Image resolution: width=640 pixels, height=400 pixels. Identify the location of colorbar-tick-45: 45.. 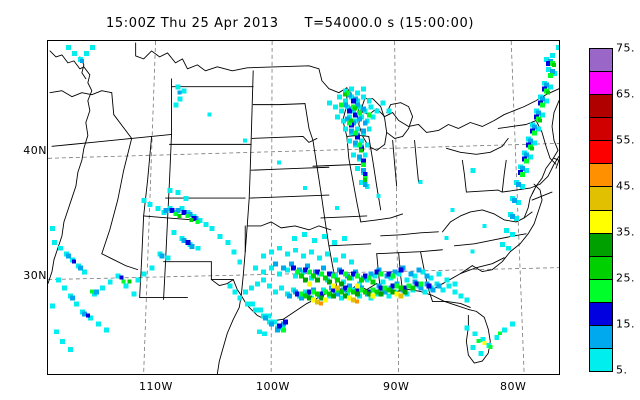
(625, 186).